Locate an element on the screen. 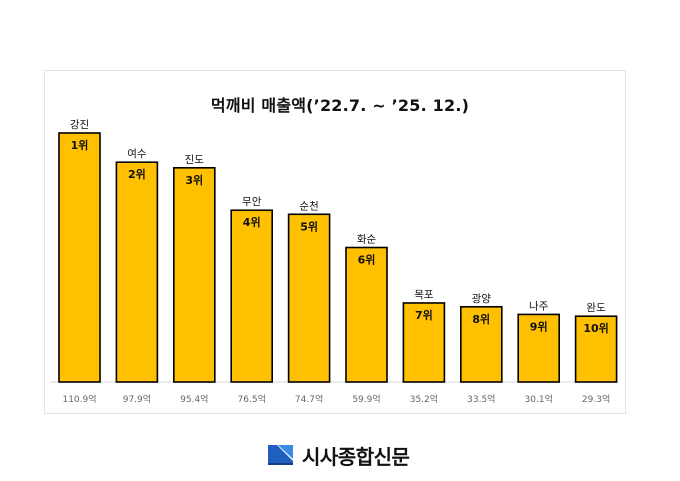 Image resolution: width=680 pixels, height=481 pixels. rank-label: 9위 is located at coordinates (539, 326).